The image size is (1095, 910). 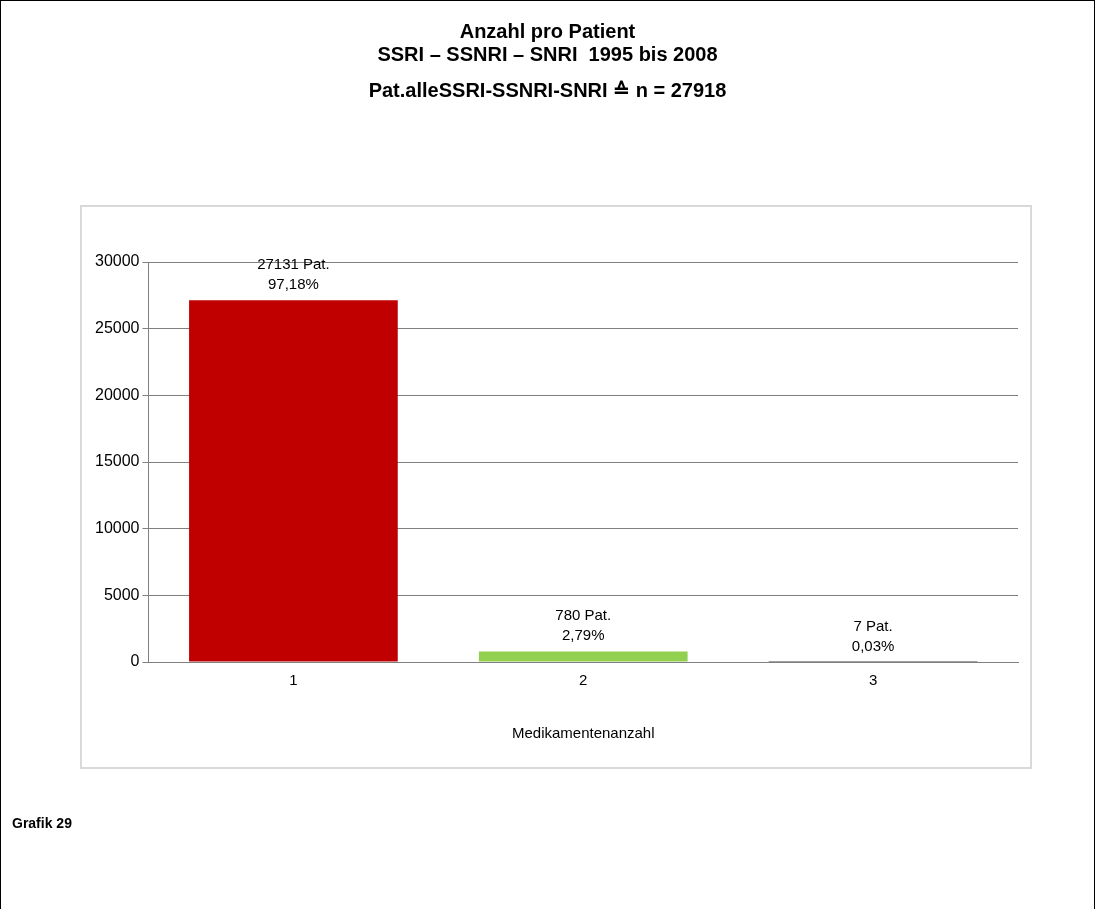 I want to click on x-tick-label: 3, so click(x=873, y=680).